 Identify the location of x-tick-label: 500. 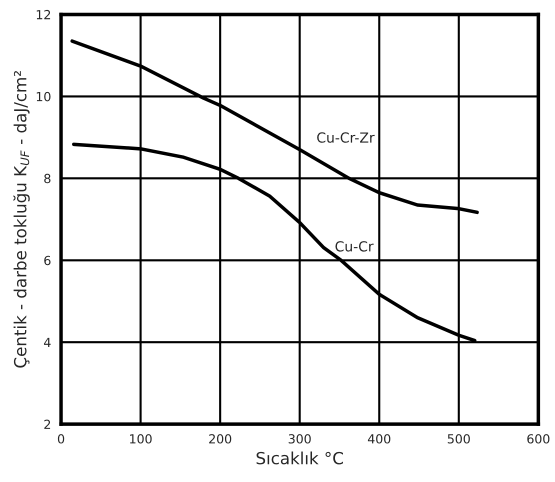
(459, 439).